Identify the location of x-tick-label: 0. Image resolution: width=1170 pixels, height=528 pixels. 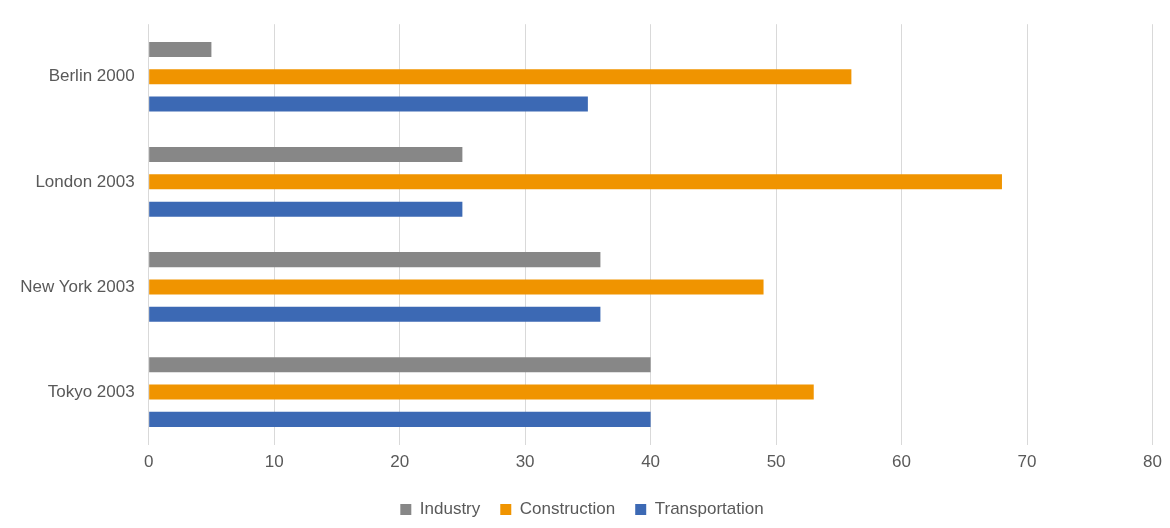
(148, 462).